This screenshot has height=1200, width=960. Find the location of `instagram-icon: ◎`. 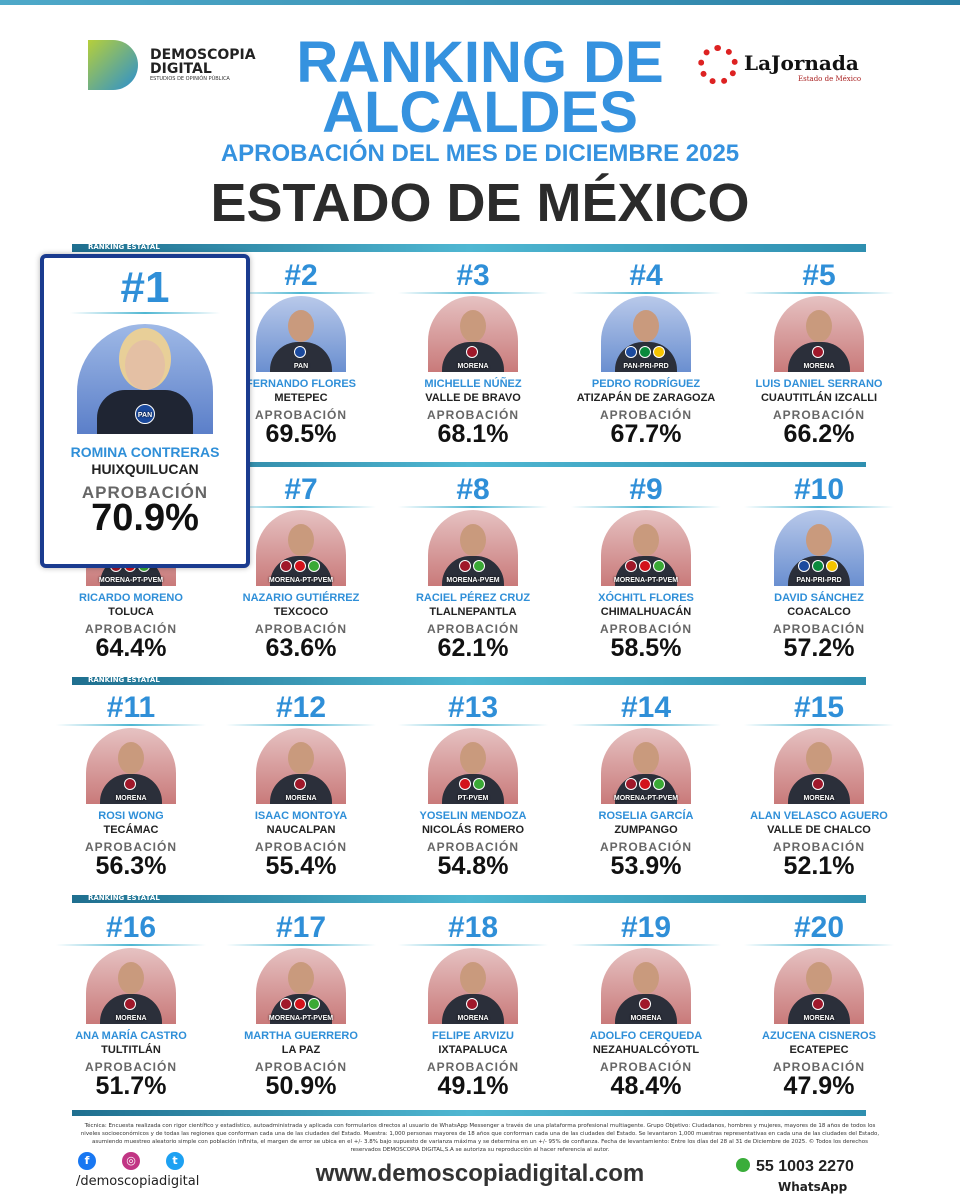

instagram-icon: ◎ is located at coordinates (131, 1161).